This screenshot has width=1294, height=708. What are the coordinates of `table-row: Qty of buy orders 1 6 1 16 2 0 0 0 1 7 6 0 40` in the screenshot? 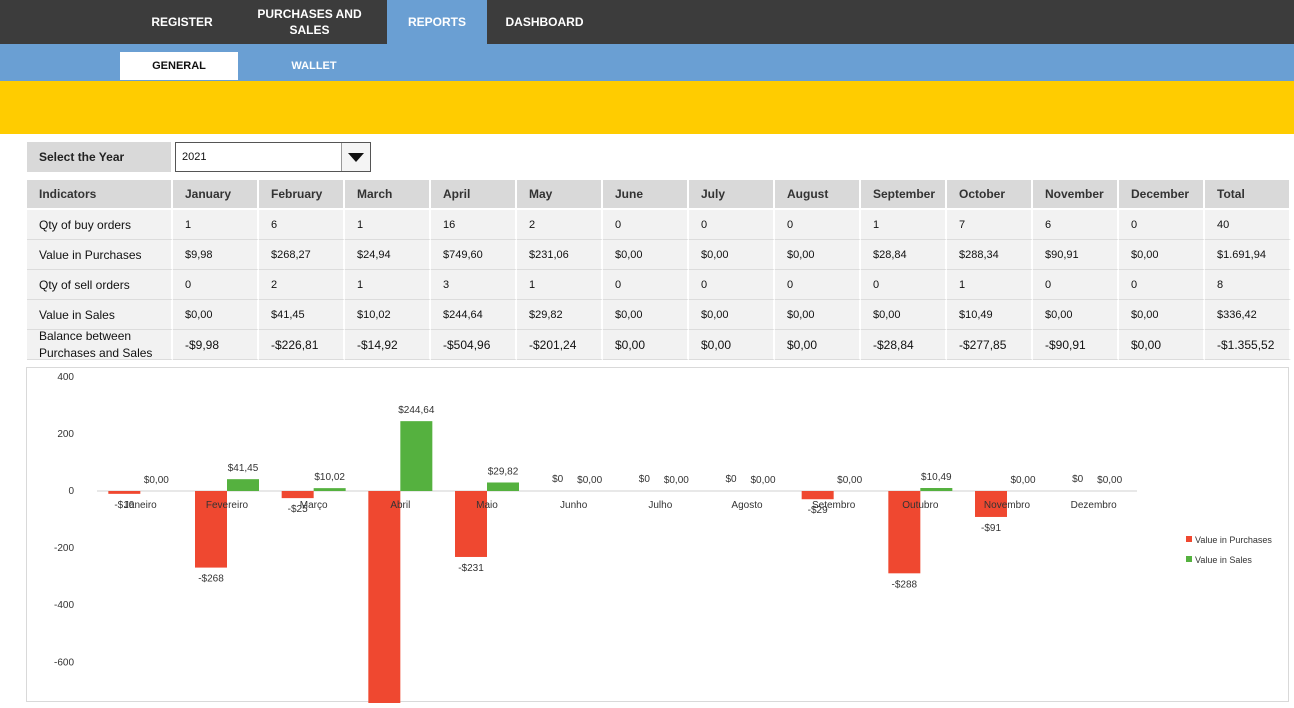 It's located at (659, 225).